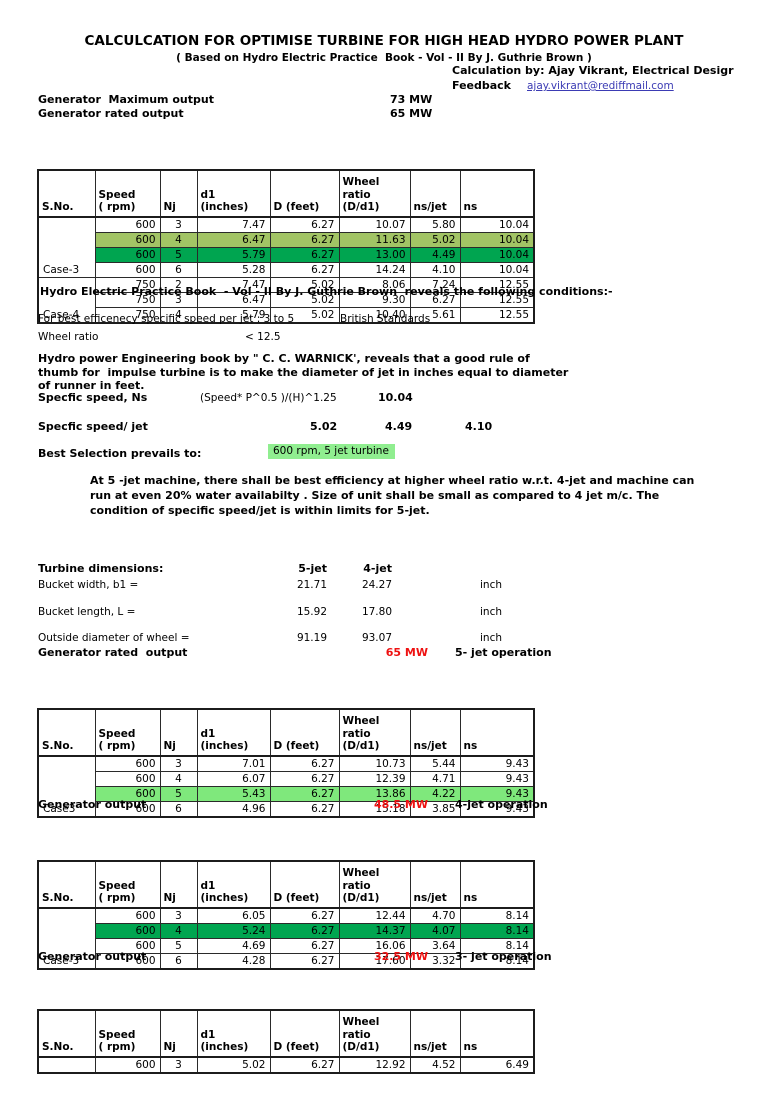 The image size is (768, 1093). Describe the element at coordinates (324, 426) in the screenshot. I see `specific-speed-jet-v1: 5.02` at that location.